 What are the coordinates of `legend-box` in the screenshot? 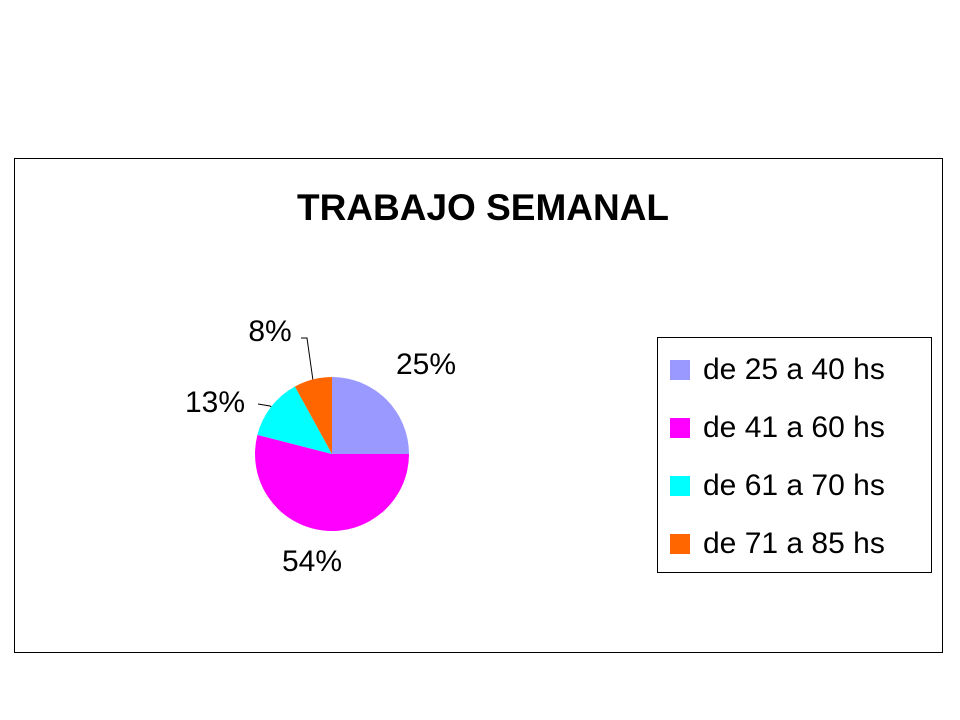 It's located at (794, 455).